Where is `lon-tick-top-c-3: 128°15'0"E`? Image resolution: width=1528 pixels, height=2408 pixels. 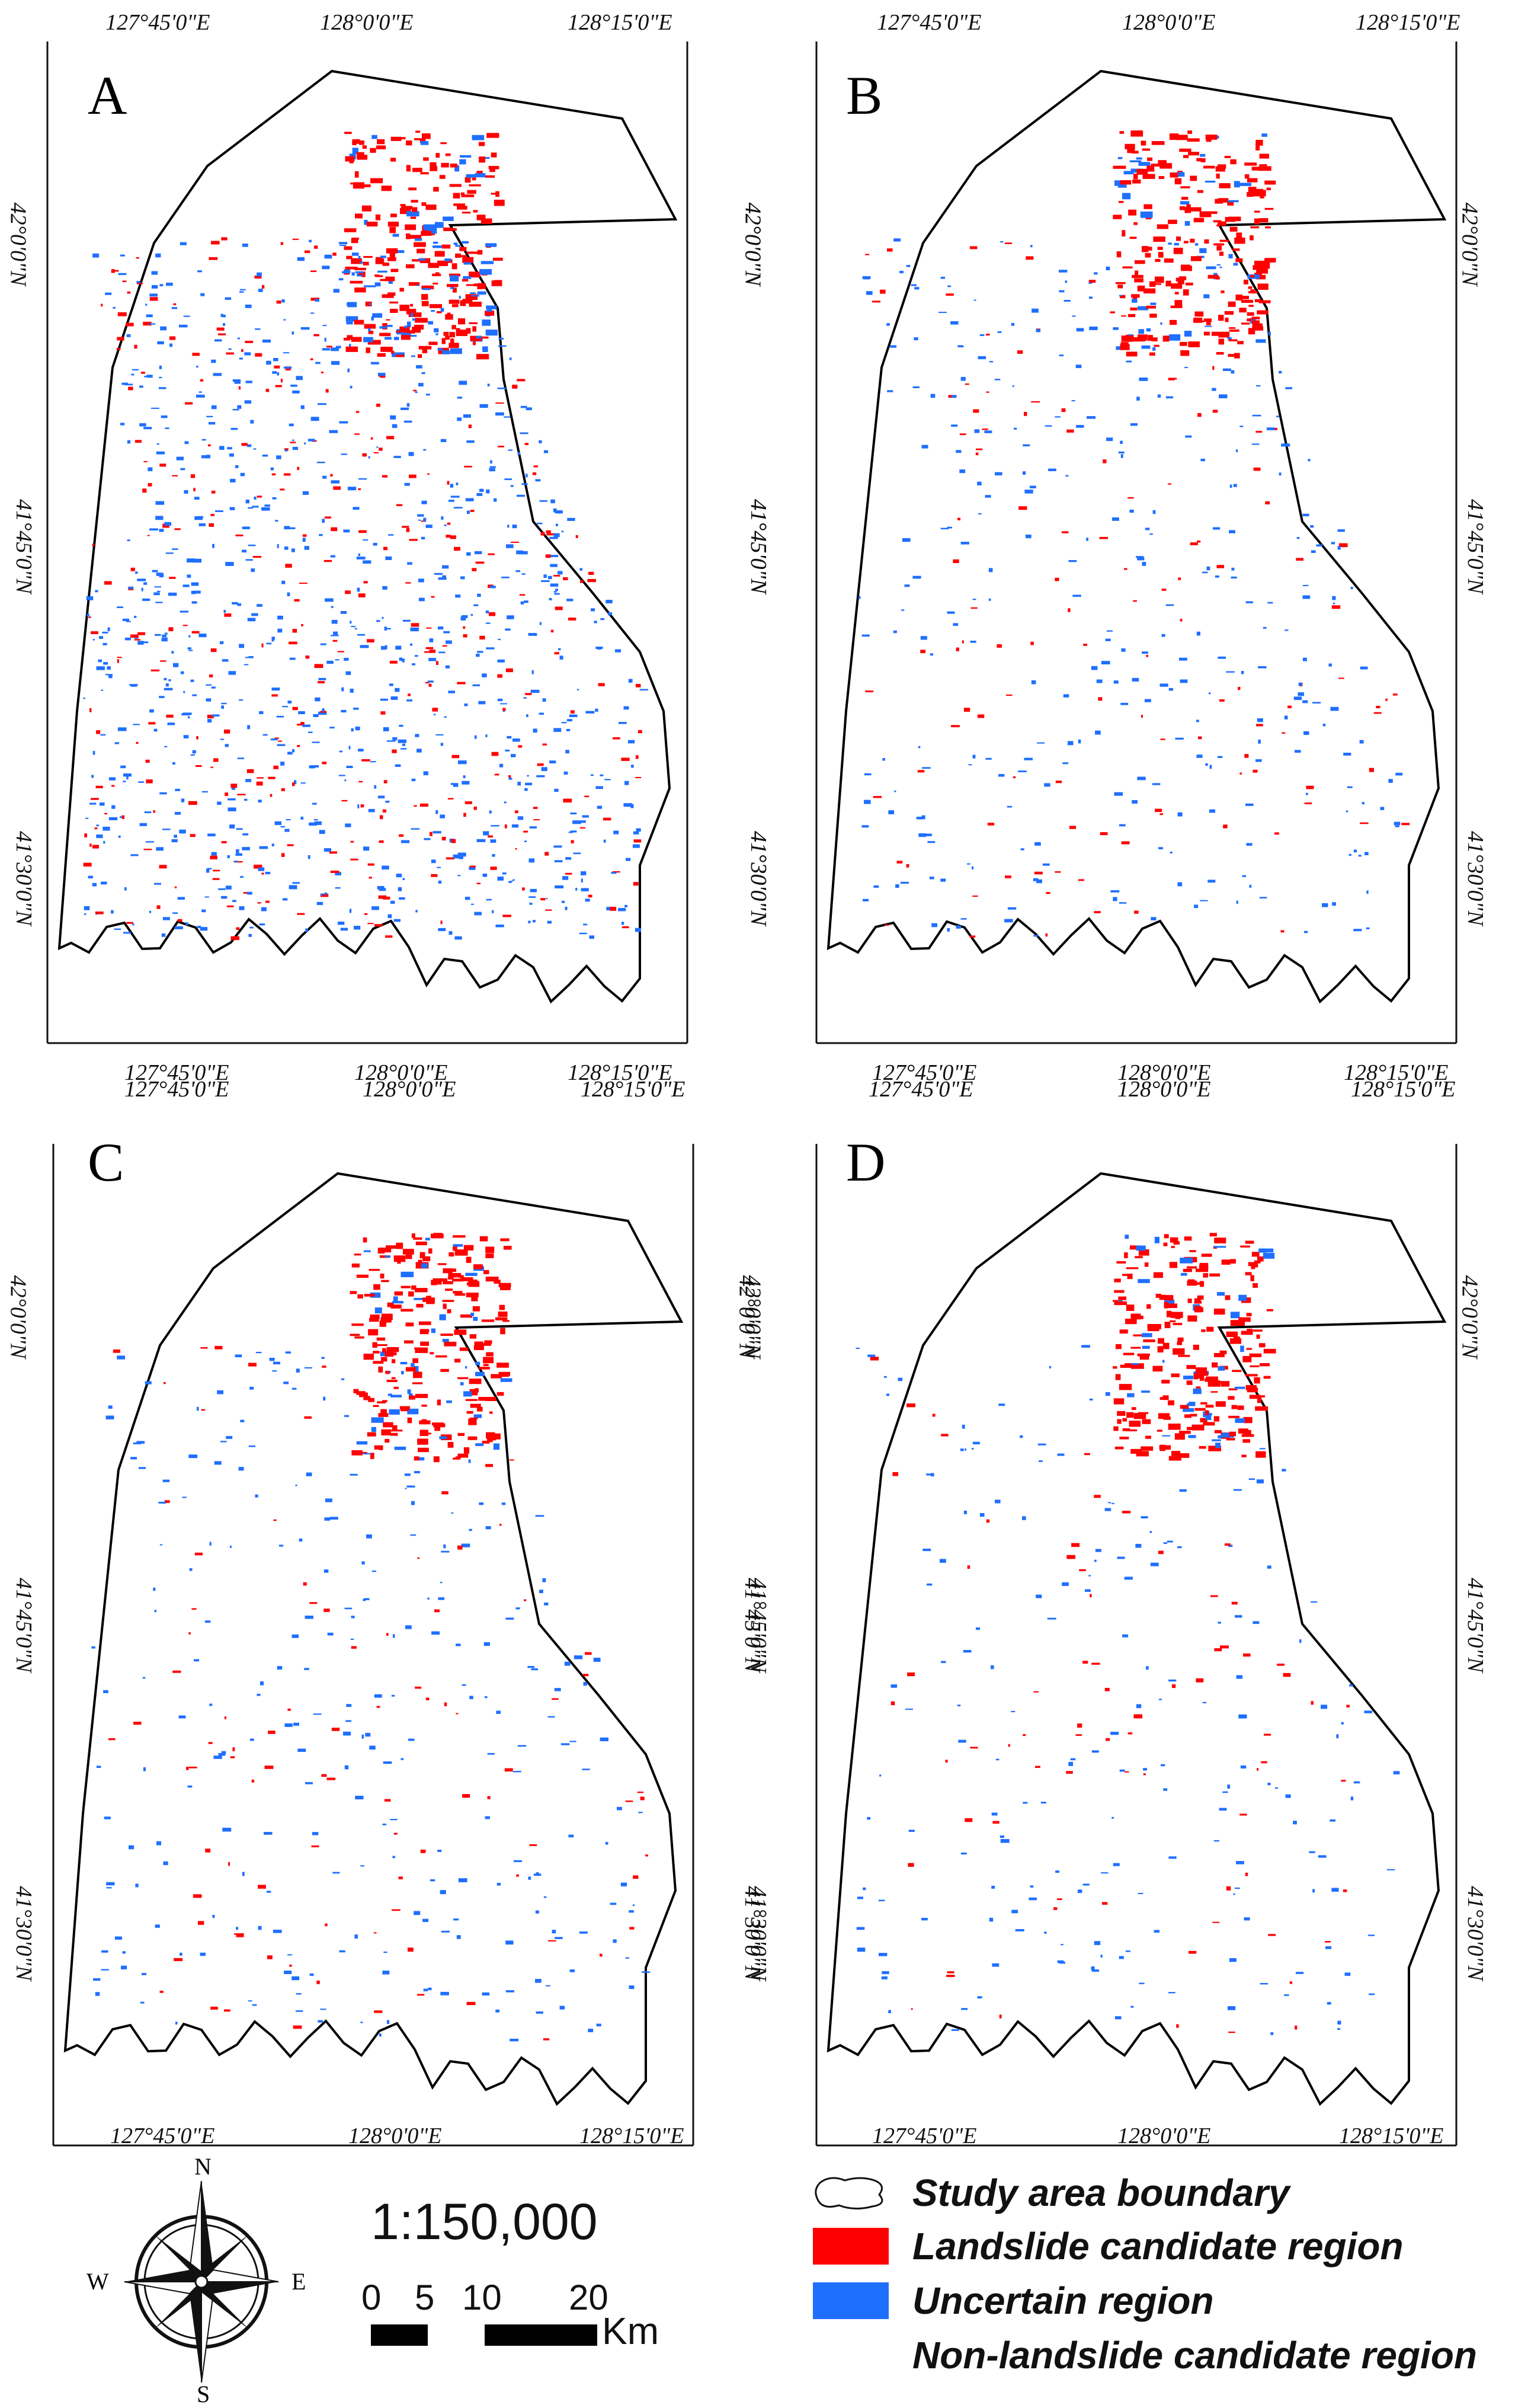
lon-tick-top-c-3: 128°15'0"E is located at coordinates (633, 1089).